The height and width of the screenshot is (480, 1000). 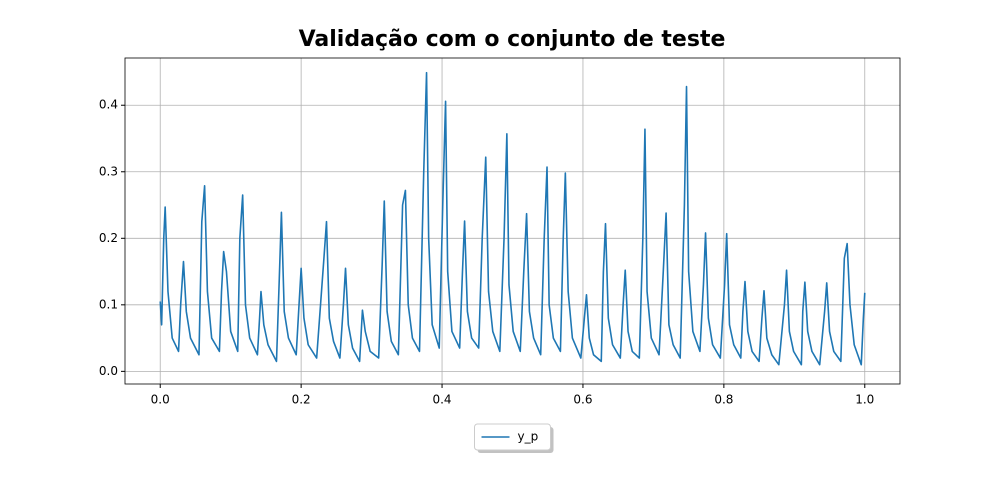 I want to click on legend-label: y_p, so click(x=528, y=437).